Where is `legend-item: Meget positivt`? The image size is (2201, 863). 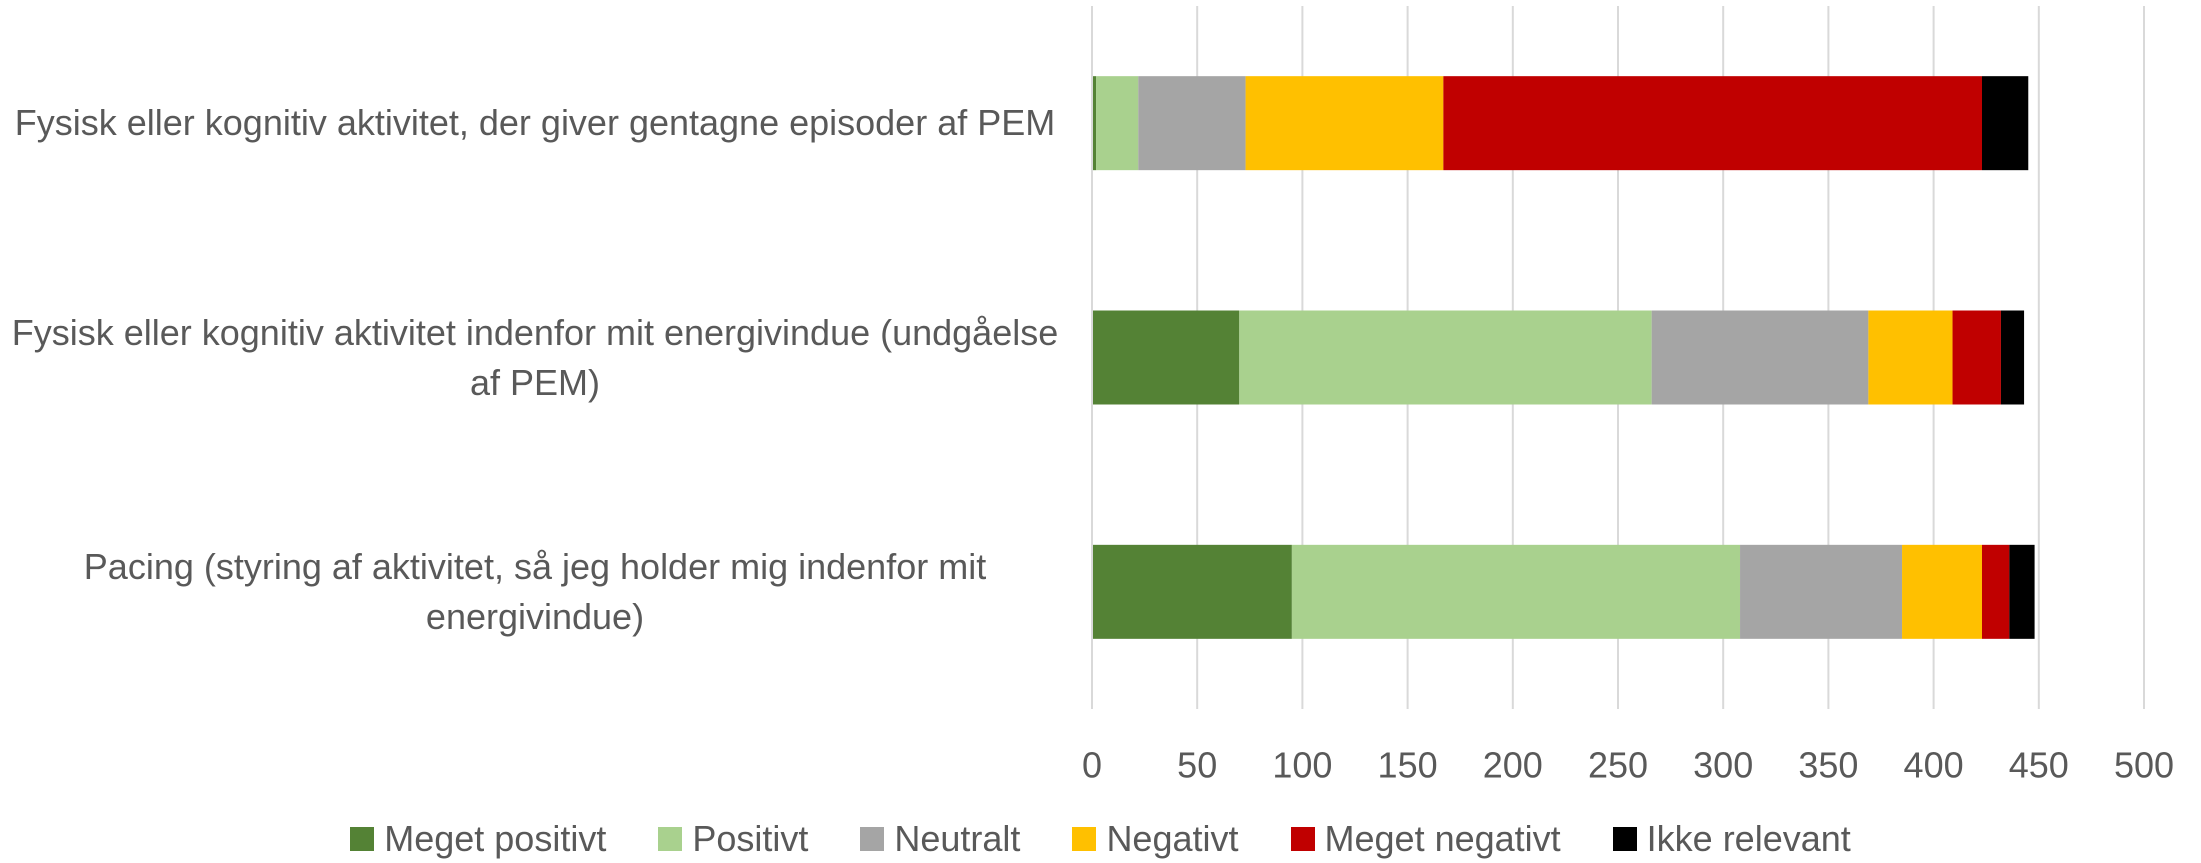
legend-item: Meget positivt is located at coordinates (478, 839).